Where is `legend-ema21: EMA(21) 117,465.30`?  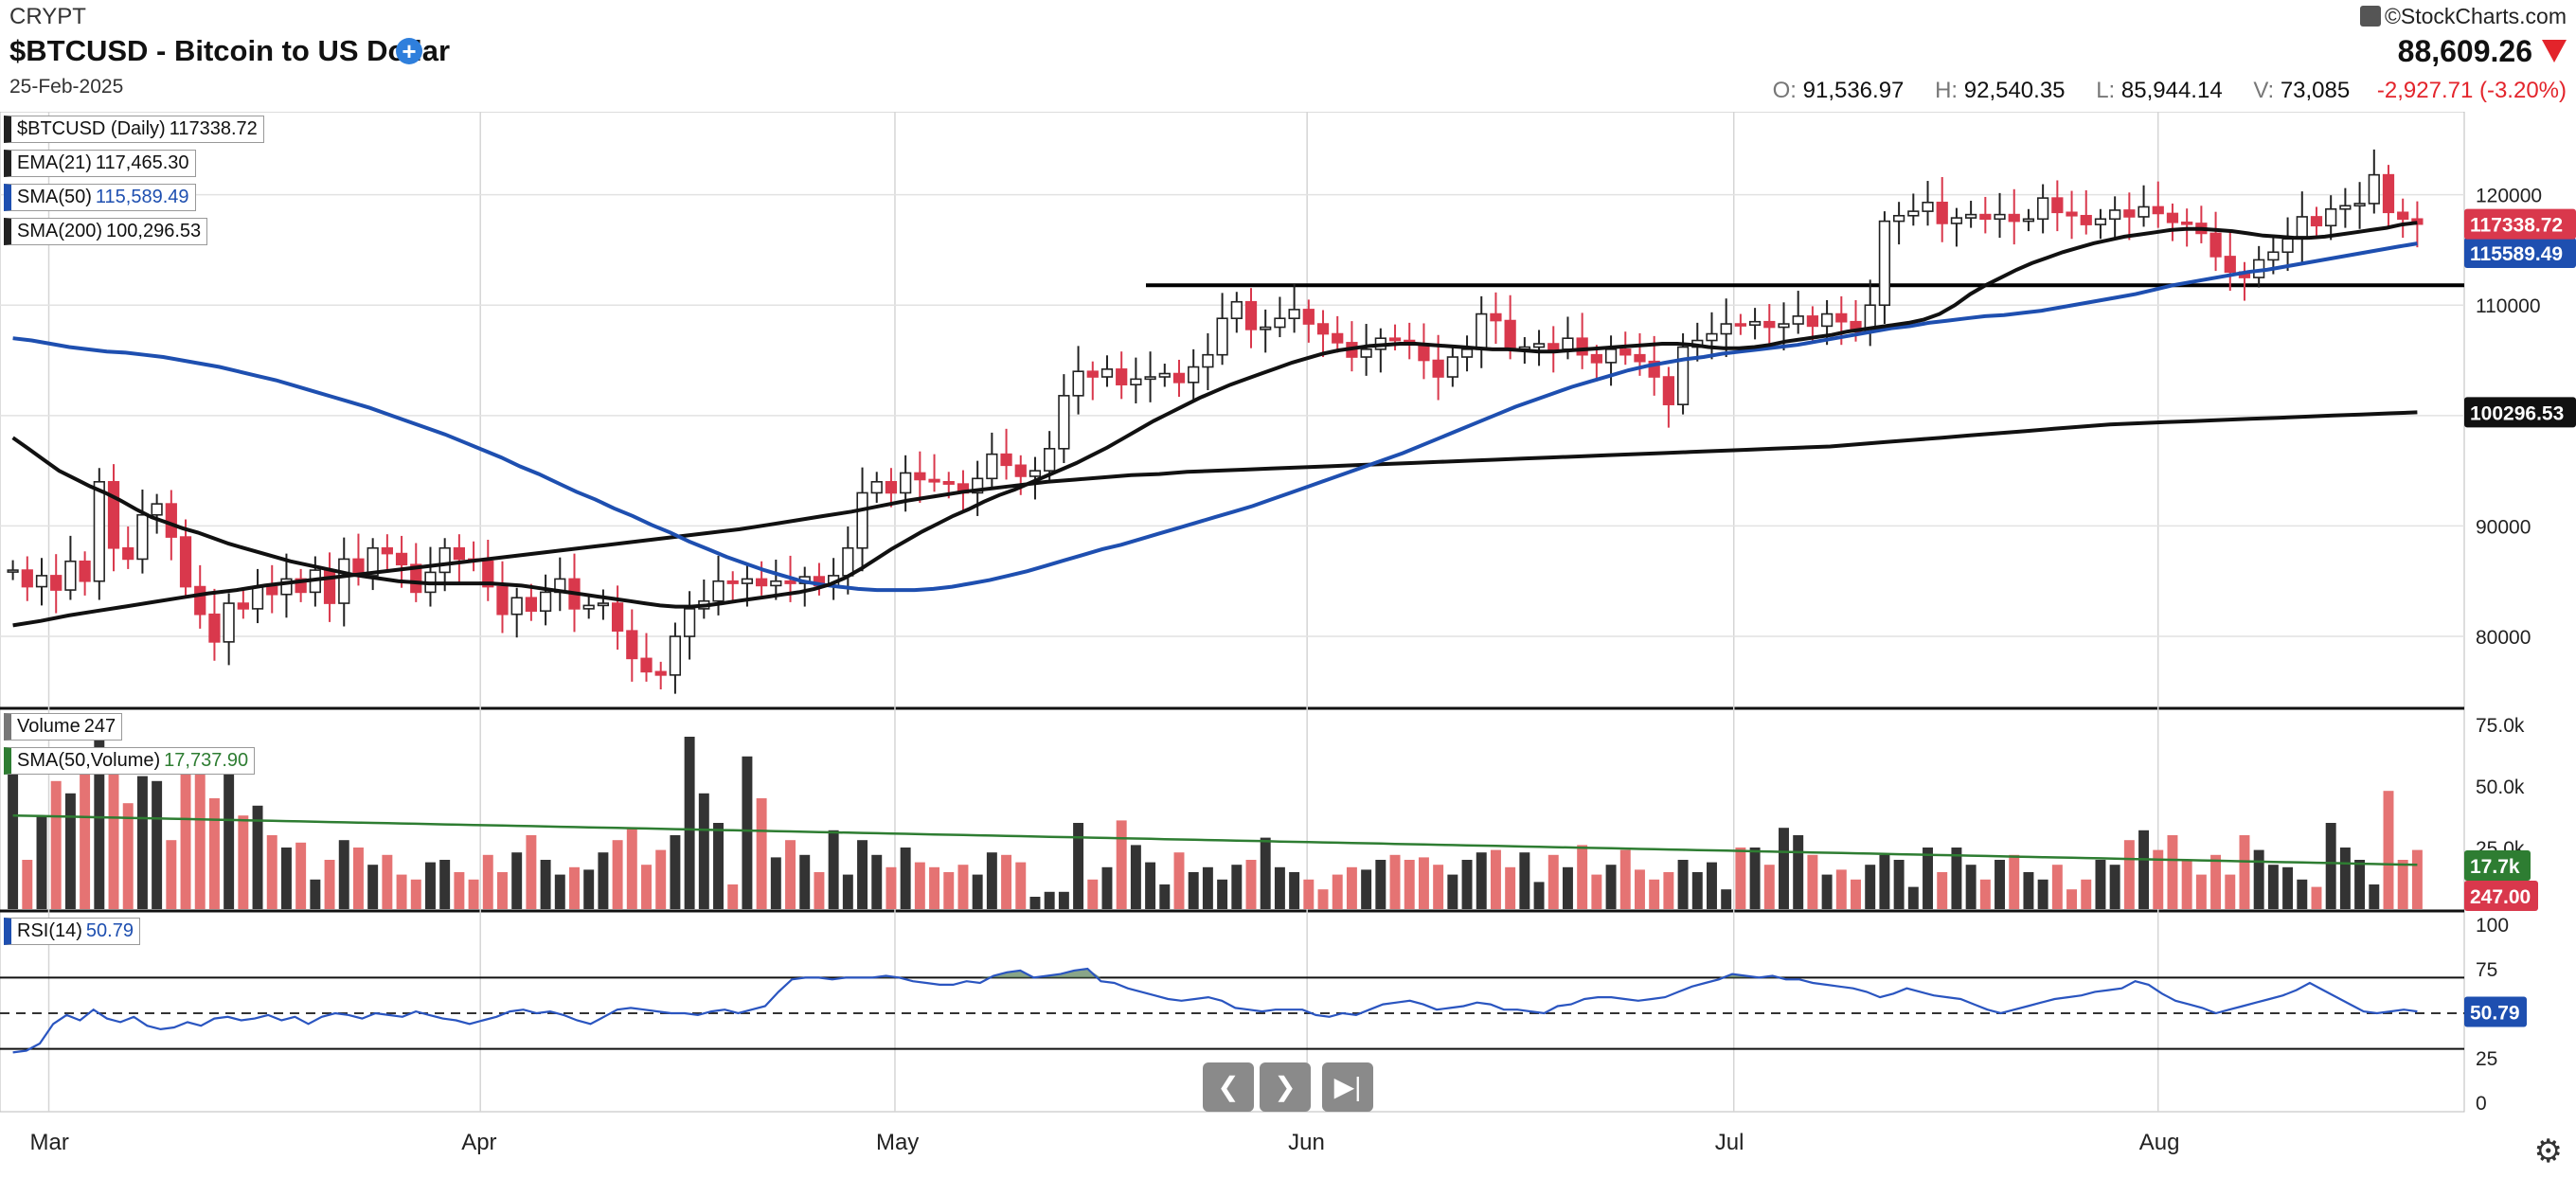 legend-ema21: EMA(21) 117,465.30 is located at coordinates (100, 163).